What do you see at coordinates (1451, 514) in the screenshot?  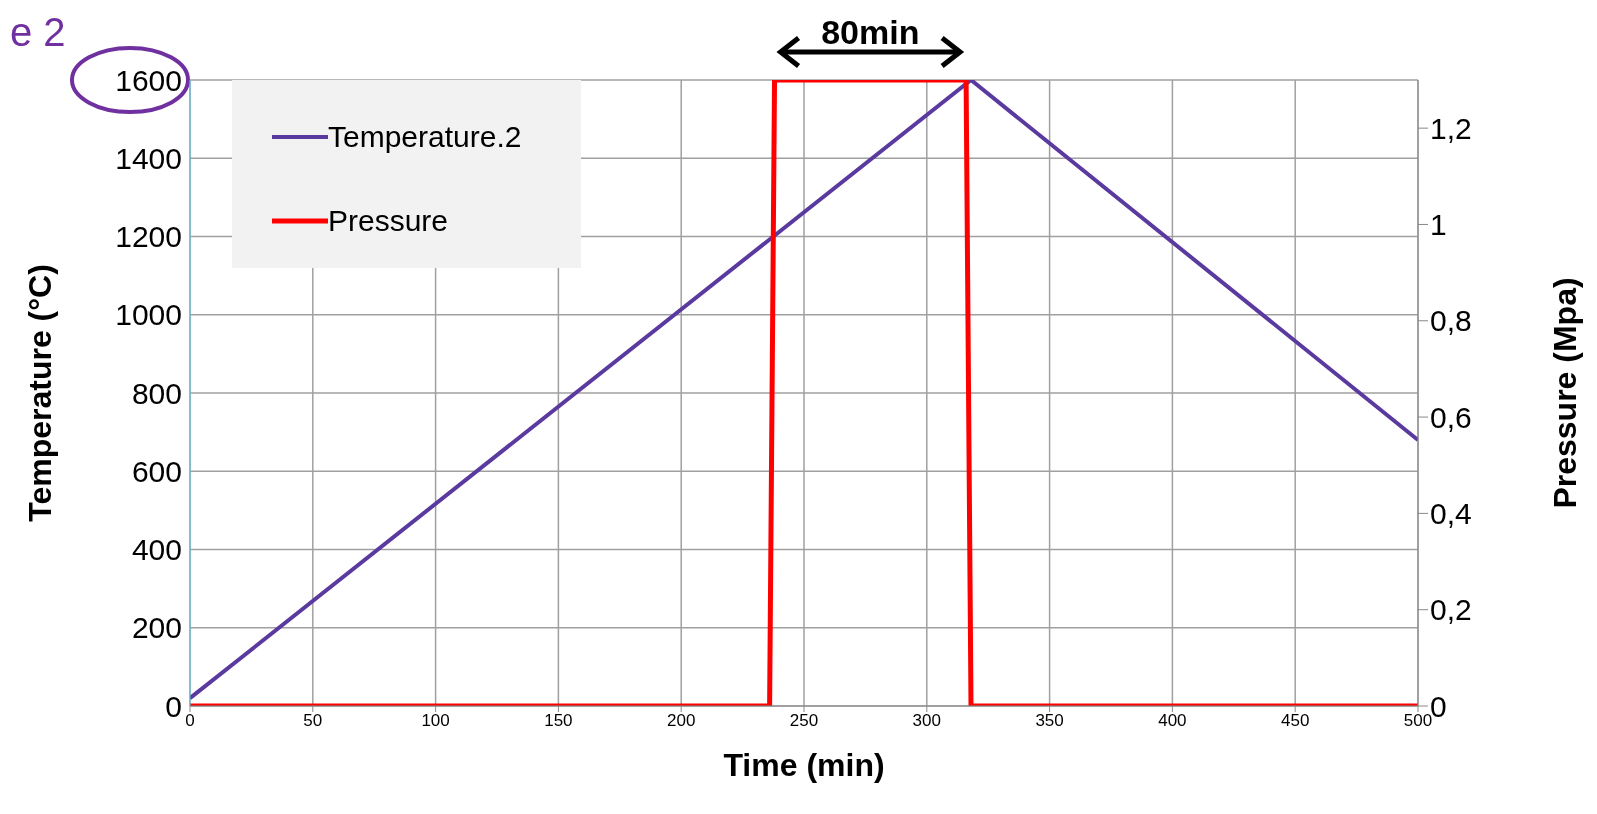 I see `y2-tick-label: 0,4` at bounding box center [1451, 514].